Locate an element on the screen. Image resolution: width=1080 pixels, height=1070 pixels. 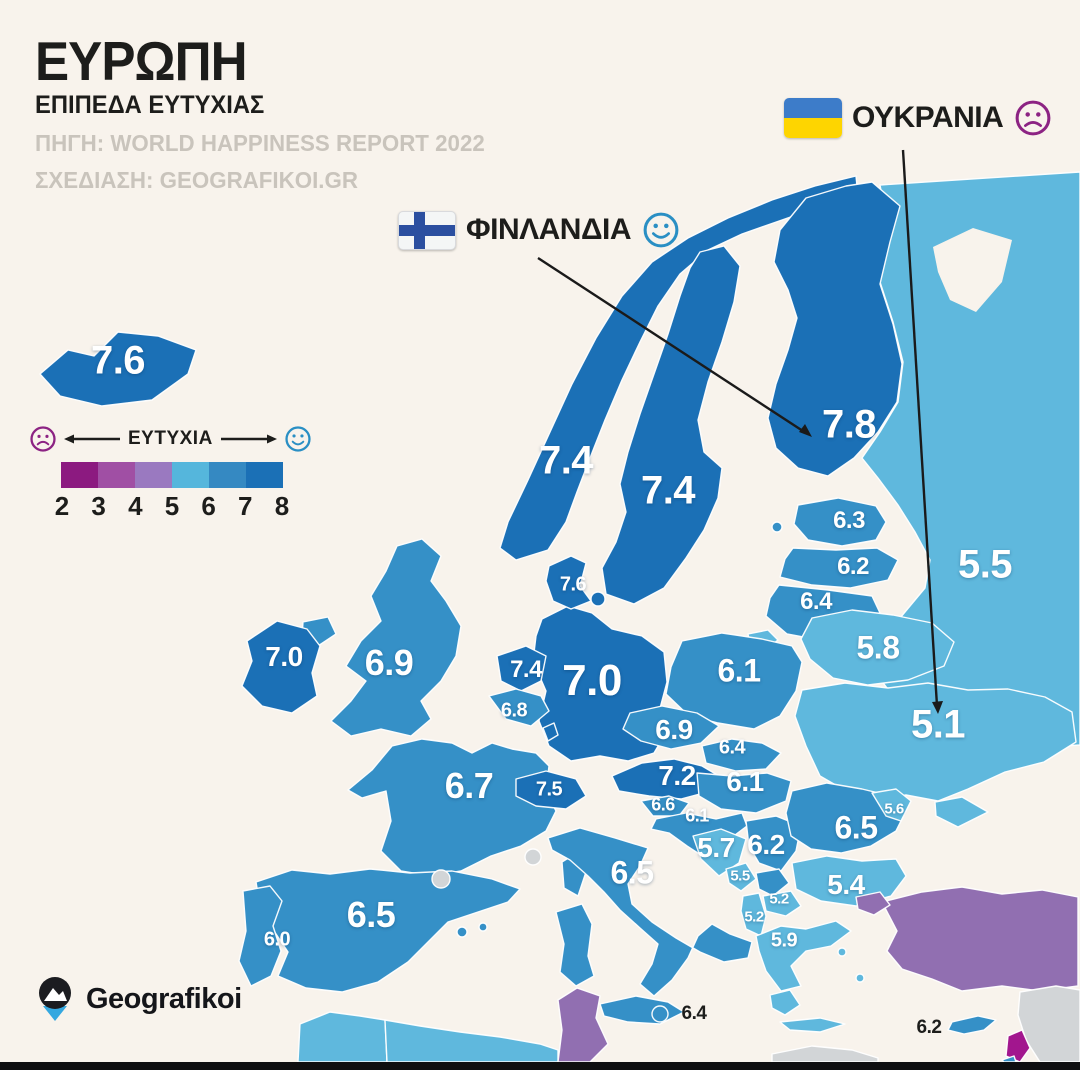
legend: ΕΥΤΥΧΙΑ 2 3 4 5 6 7 is located at coordinates (173, 473).